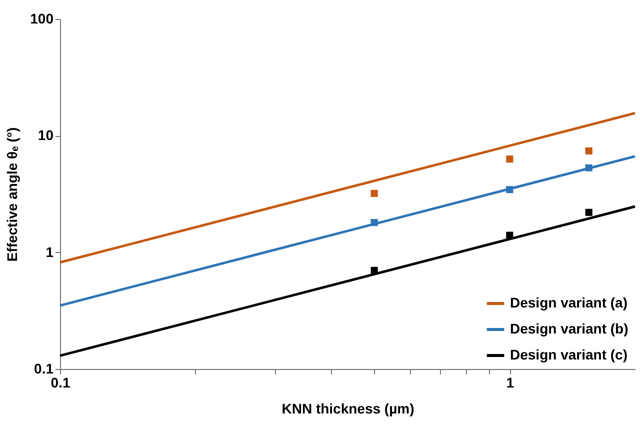  Describe the element at coordinates (50, 252) in the screenshot. I see `y-tick-label: 1` at that location.